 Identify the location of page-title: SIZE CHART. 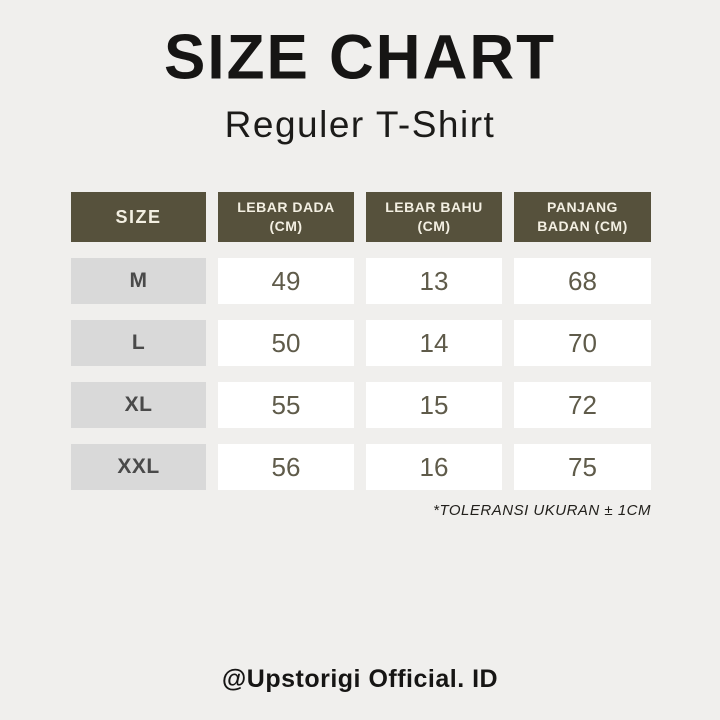
(360, 57).